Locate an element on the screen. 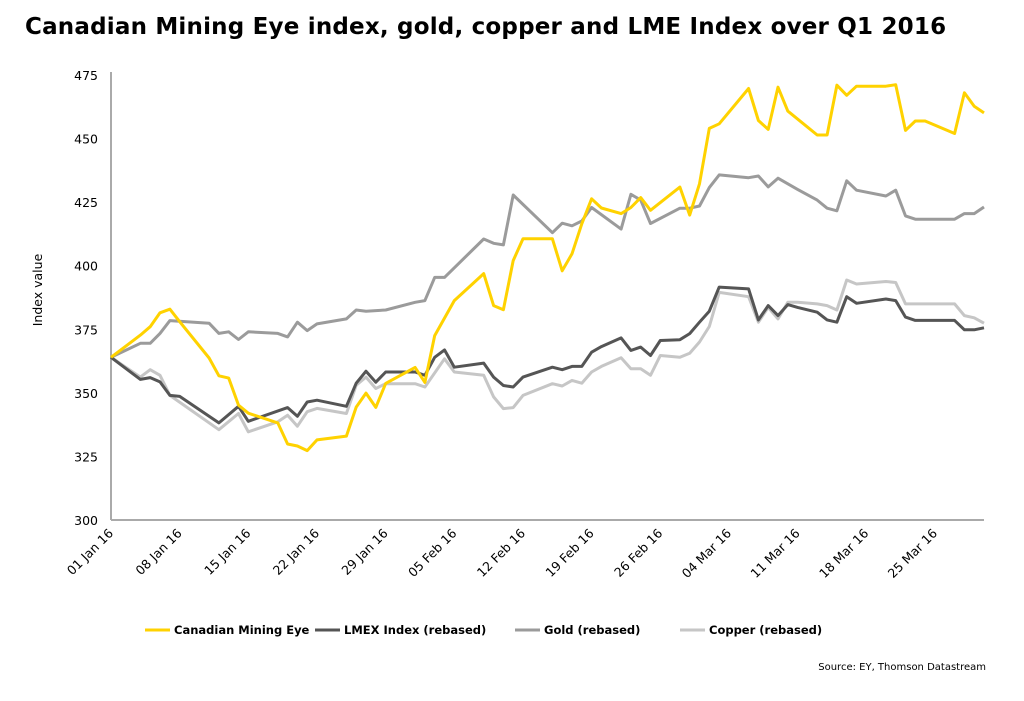 The height and width of the screenshot is (701, 1024). y-tick-label: 450 is located at coordinates (86, 139).